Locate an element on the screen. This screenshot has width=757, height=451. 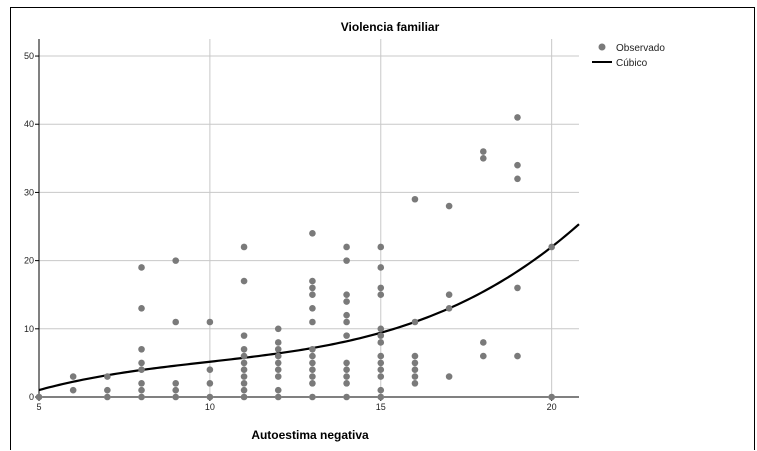
y-tick-label: 10 is located at coordinates (29, 329).